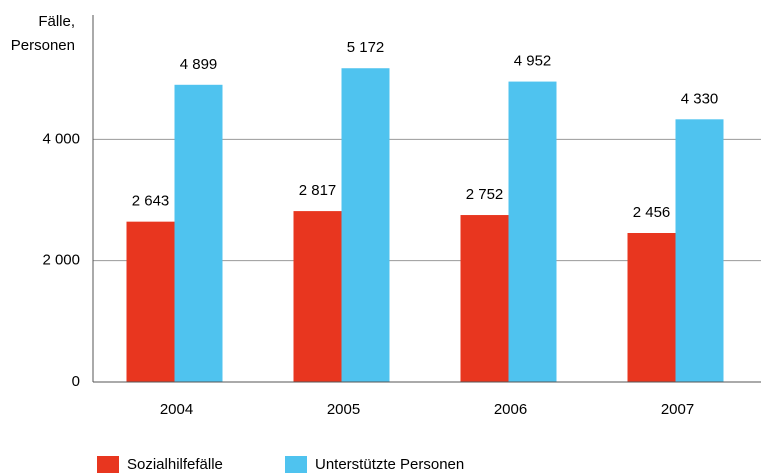  Describe the element at coordinates (533, 61) in the screenshot. I see `value-label: 4 952` at that location.